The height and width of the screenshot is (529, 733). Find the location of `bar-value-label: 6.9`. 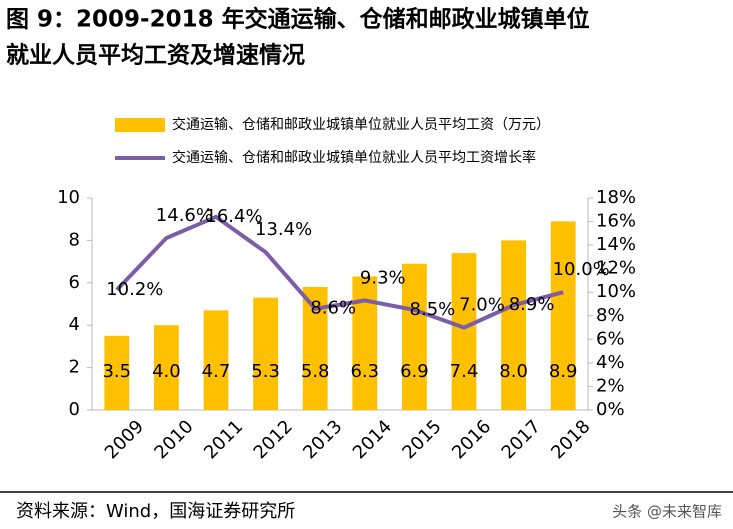

bar-value-label: 6.9 is located at coordinates (414, 371).